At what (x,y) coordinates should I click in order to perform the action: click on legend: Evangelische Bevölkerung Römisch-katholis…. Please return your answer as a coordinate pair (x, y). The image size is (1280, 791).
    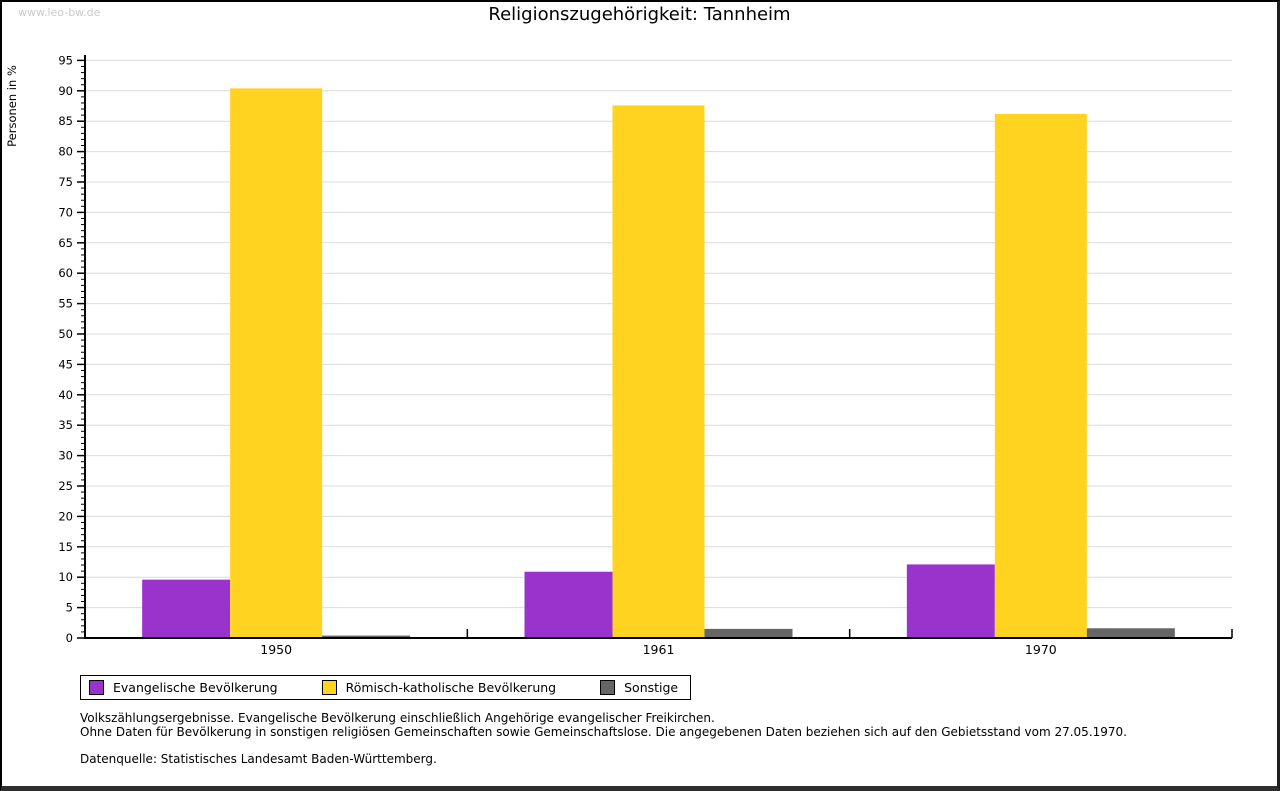
    Looking at the image, I should click on (386, 687).